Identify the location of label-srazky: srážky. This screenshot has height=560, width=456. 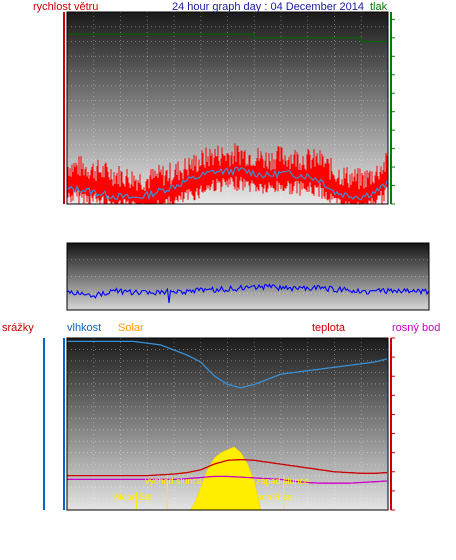
(18, 328).